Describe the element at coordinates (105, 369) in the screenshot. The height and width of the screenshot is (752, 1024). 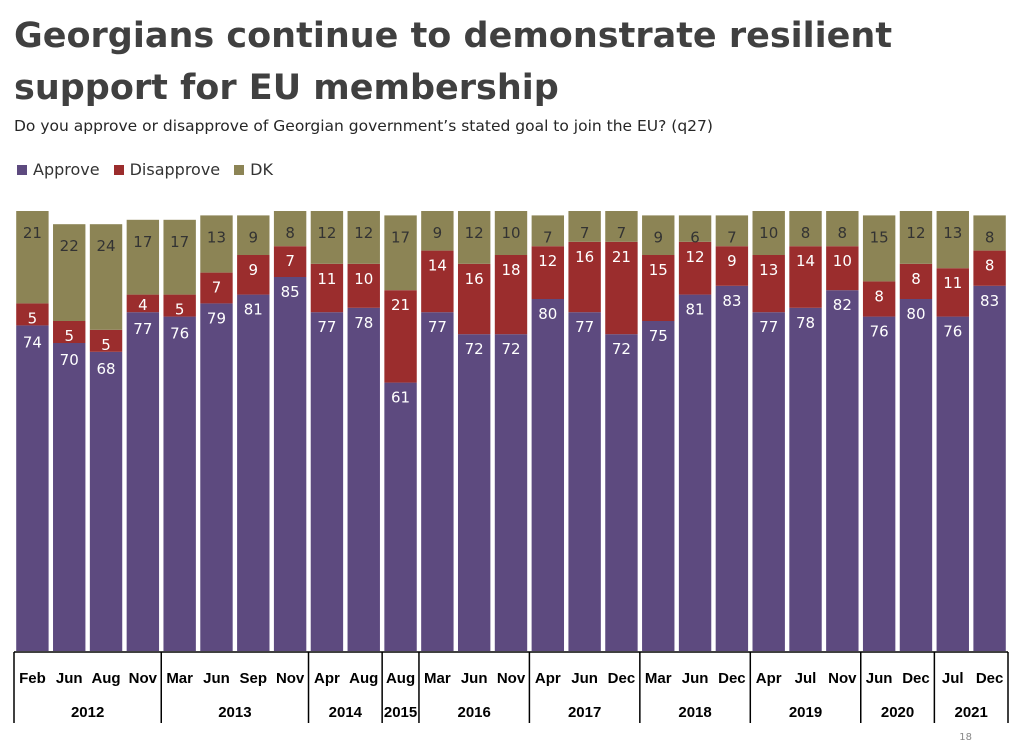
I see `data-label-approve-2: 68` at that location.